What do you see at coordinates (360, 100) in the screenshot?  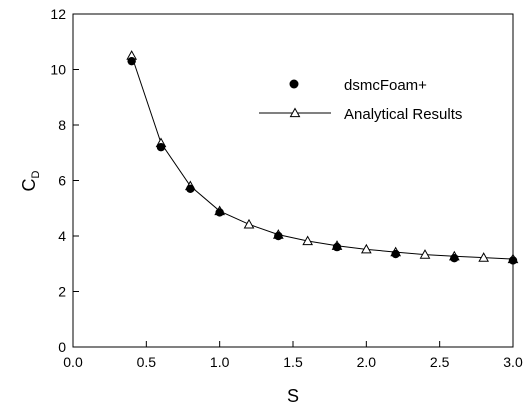 I see `legend: dsmcFoam+ Analytical Results` at bounding box center [360, 100].